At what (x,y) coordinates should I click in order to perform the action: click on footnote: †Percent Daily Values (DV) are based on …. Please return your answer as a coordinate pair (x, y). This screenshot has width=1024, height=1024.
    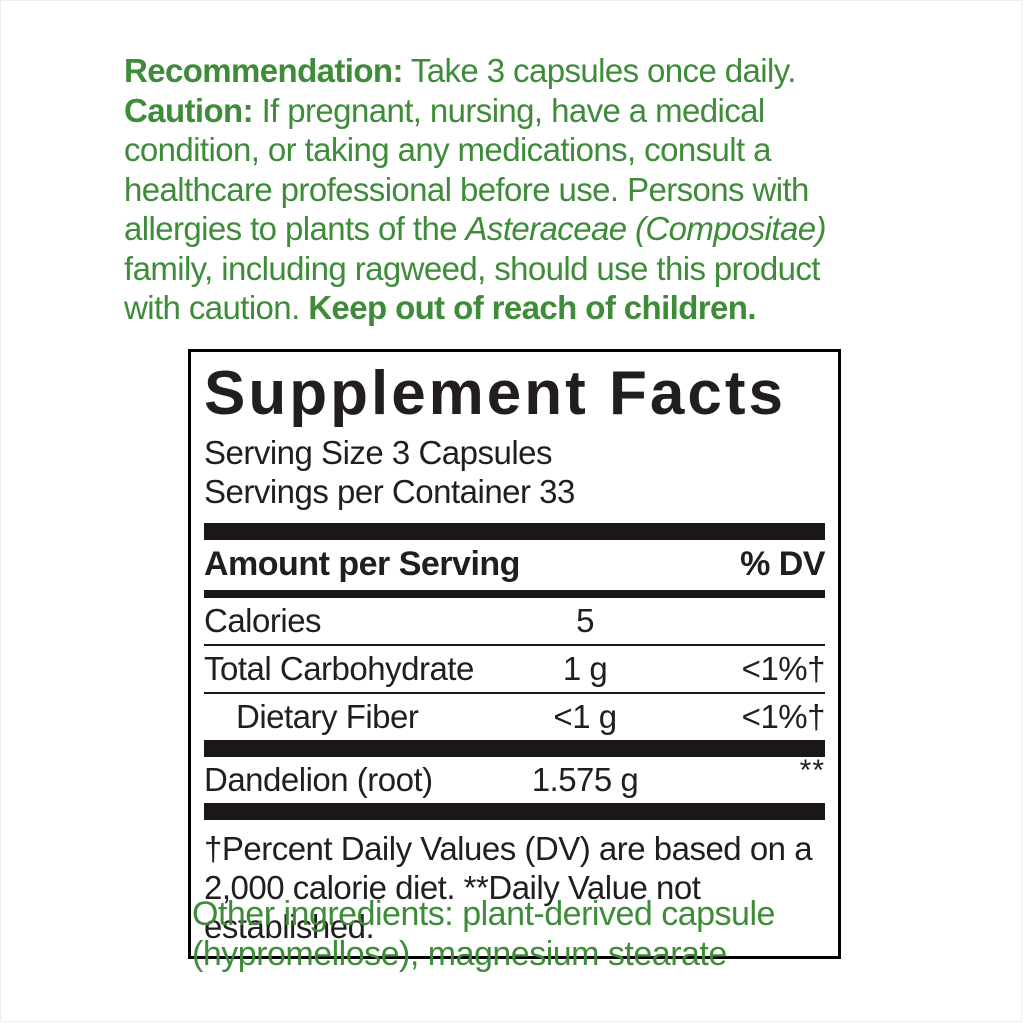
    Looking at the image, I should click on (514, 883).